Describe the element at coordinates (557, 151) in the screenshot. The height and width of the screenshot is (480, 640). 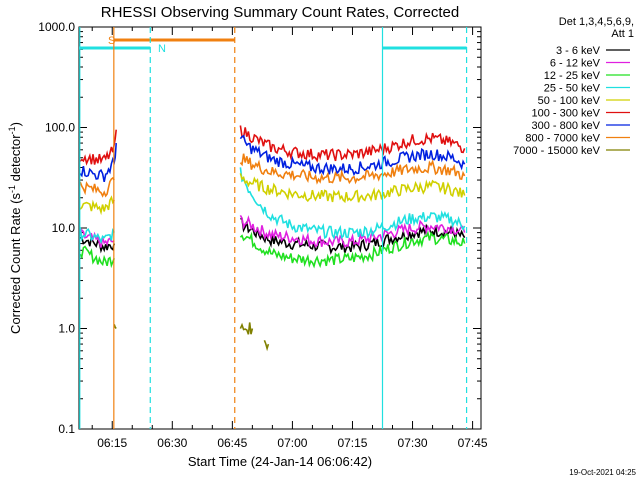
I see `legend-item-label: 7000 - 15000 keV` at that location.